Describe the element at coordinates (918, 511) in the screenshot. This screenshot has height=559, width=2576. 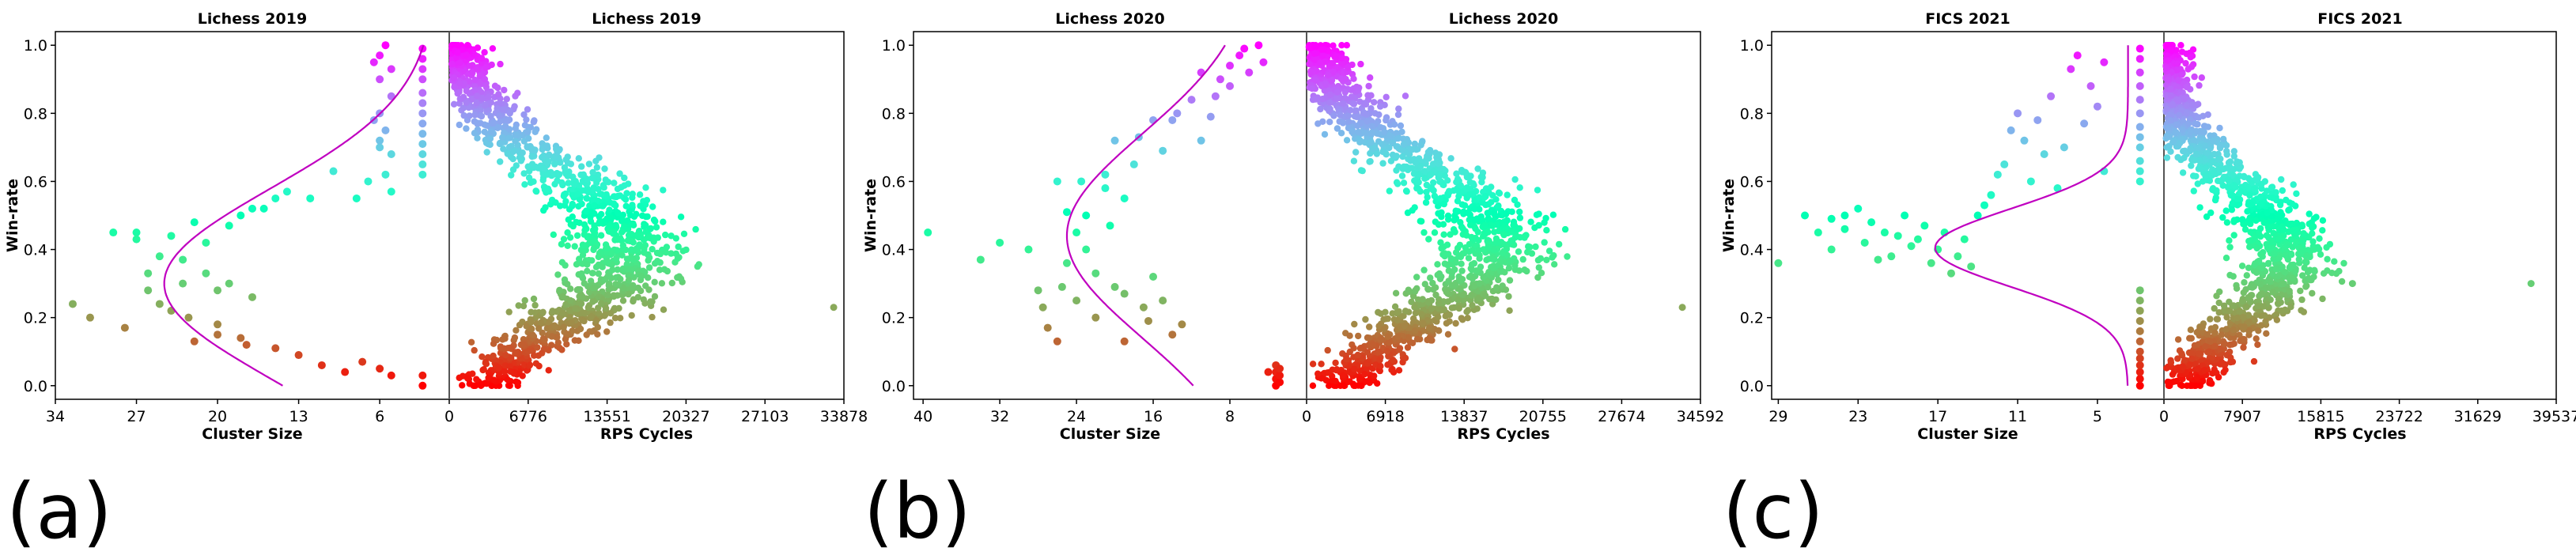
I see `panel-label-b: (b)` at that location.